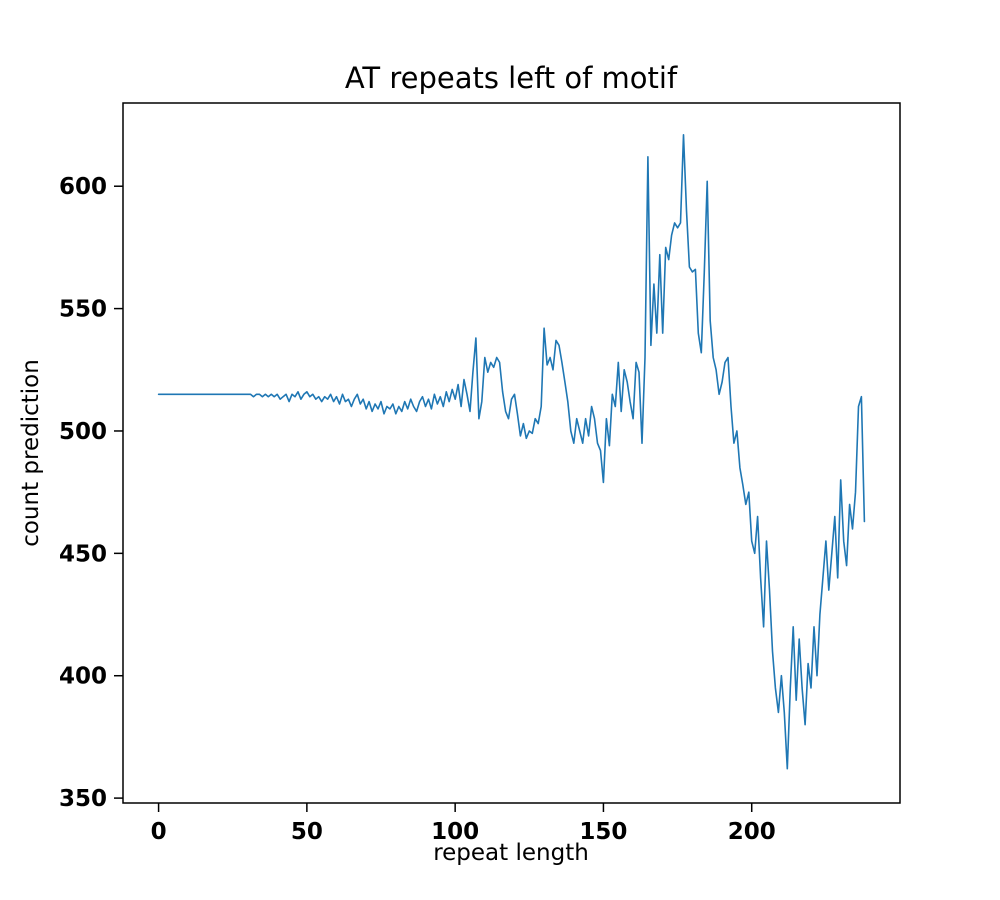 Image resolution: width=1000 pixels, height=900 pixels. I want to click on y-axis-label: count prediction, so click(31, 453).